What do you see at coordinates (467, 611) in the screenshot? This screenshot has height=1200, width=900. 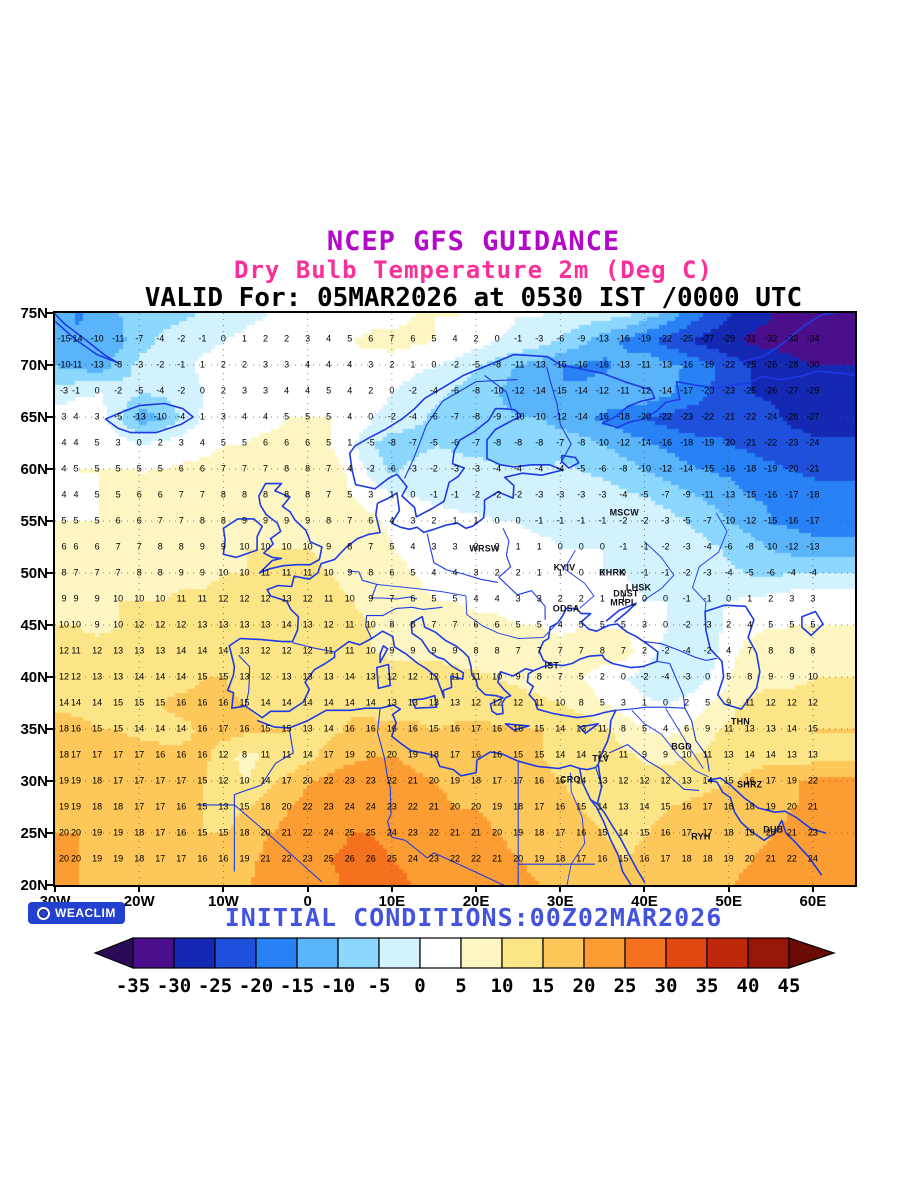 I see `river-line` at bounding box center [467, 611].